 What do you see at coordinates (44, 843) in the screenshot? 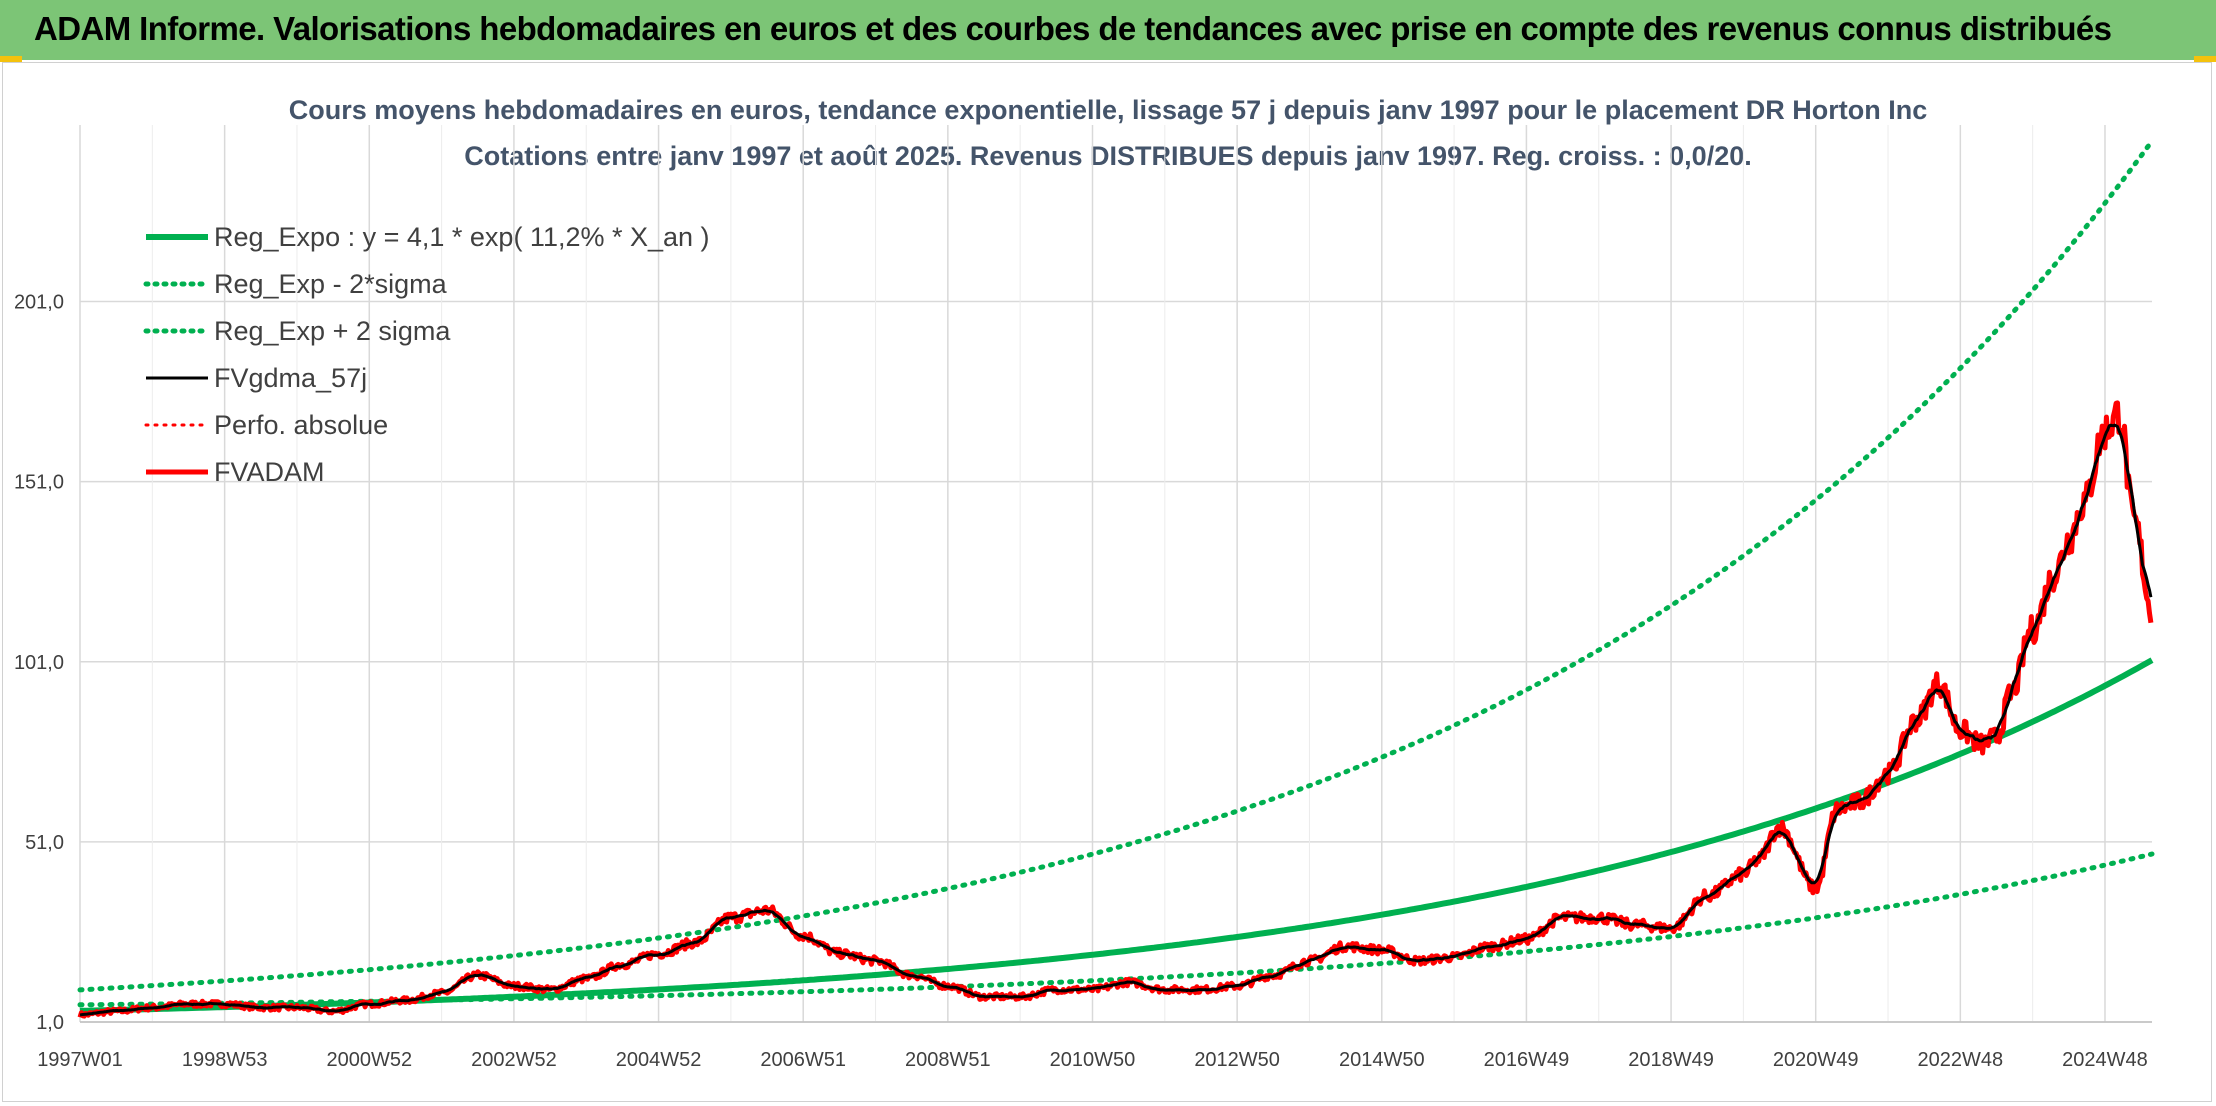
I see `y-tick-label: 51,0` at bounding box center [44, 843].